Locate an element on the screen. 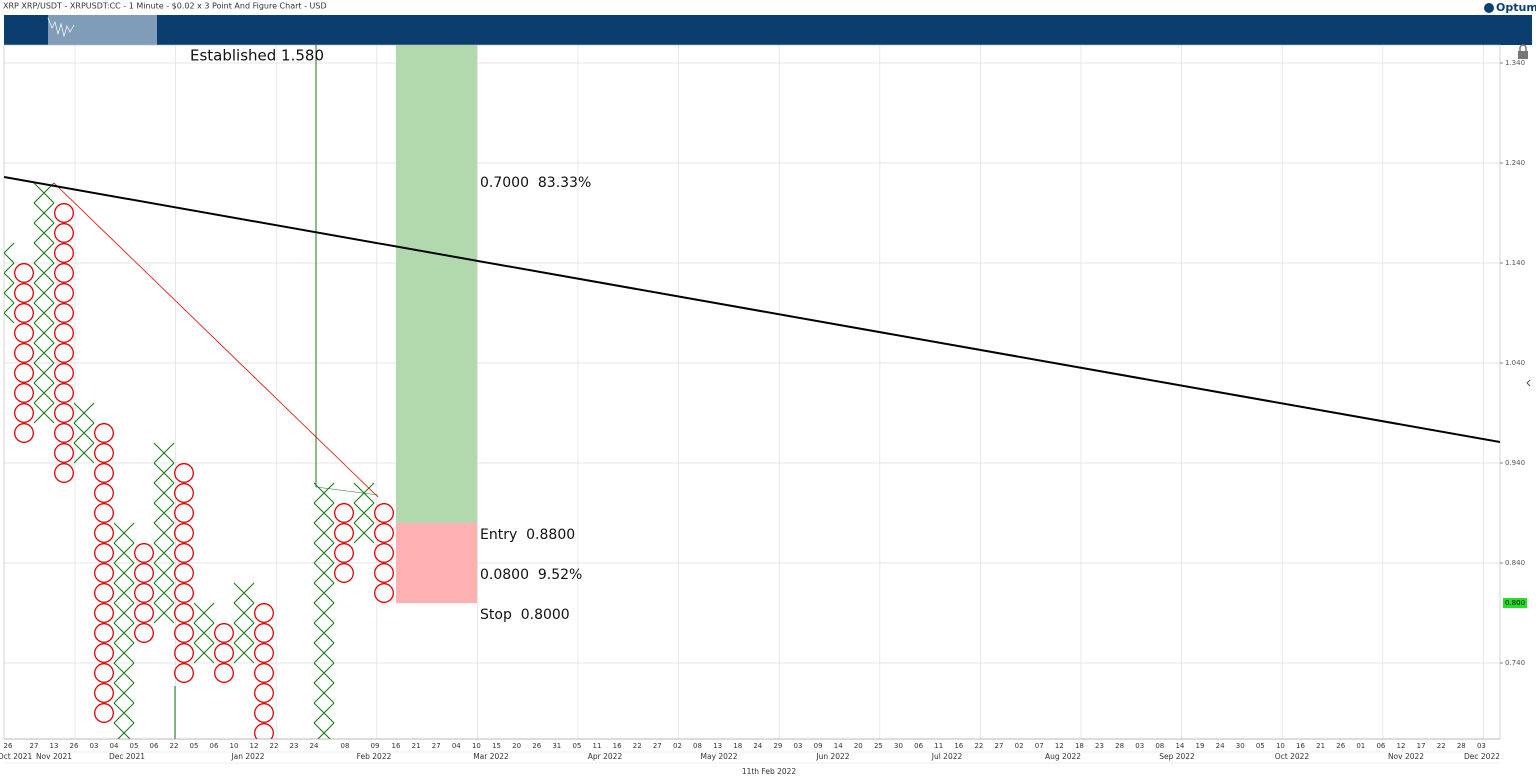 This screenshot has width=1536, height=783. x-tick-label: 09 is located at coordinates (818, 746).